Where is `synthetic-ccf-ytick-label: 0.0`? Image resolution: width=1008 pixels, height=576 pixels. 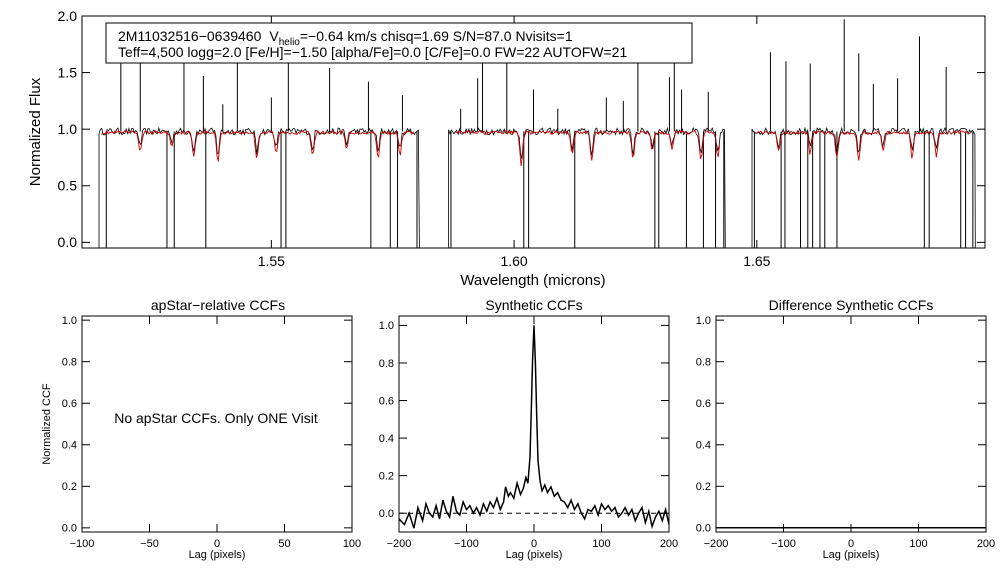
synthetic-ccf-ytick-label: 0.0 is located at coordinates (386, 514).